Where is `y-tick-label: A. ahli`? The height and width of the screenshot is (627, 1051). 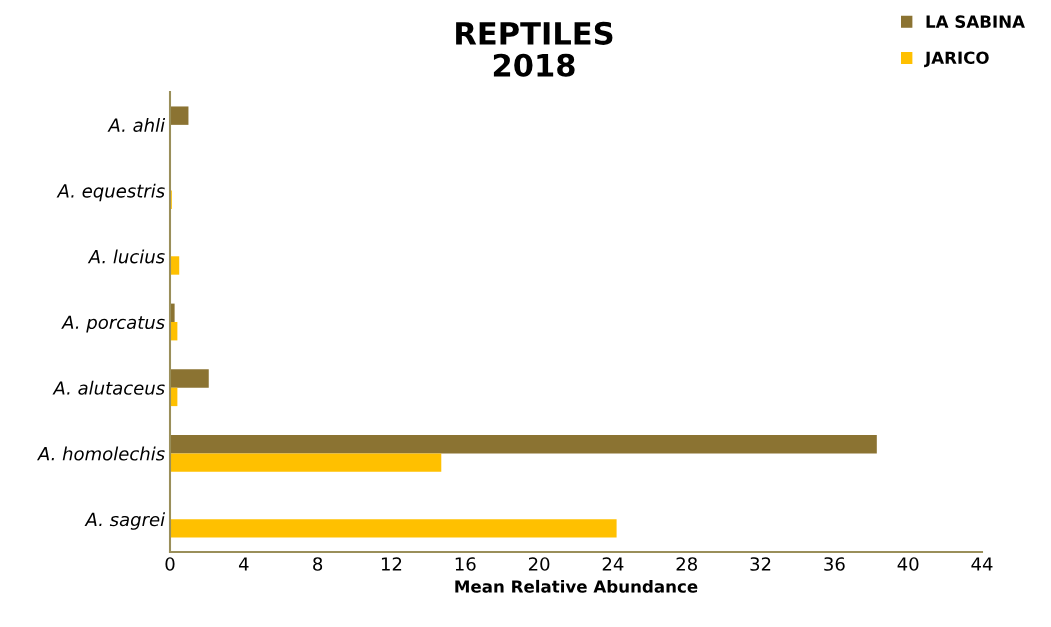
y-tick-label: A. ahli is located at coordinates (136, 125).